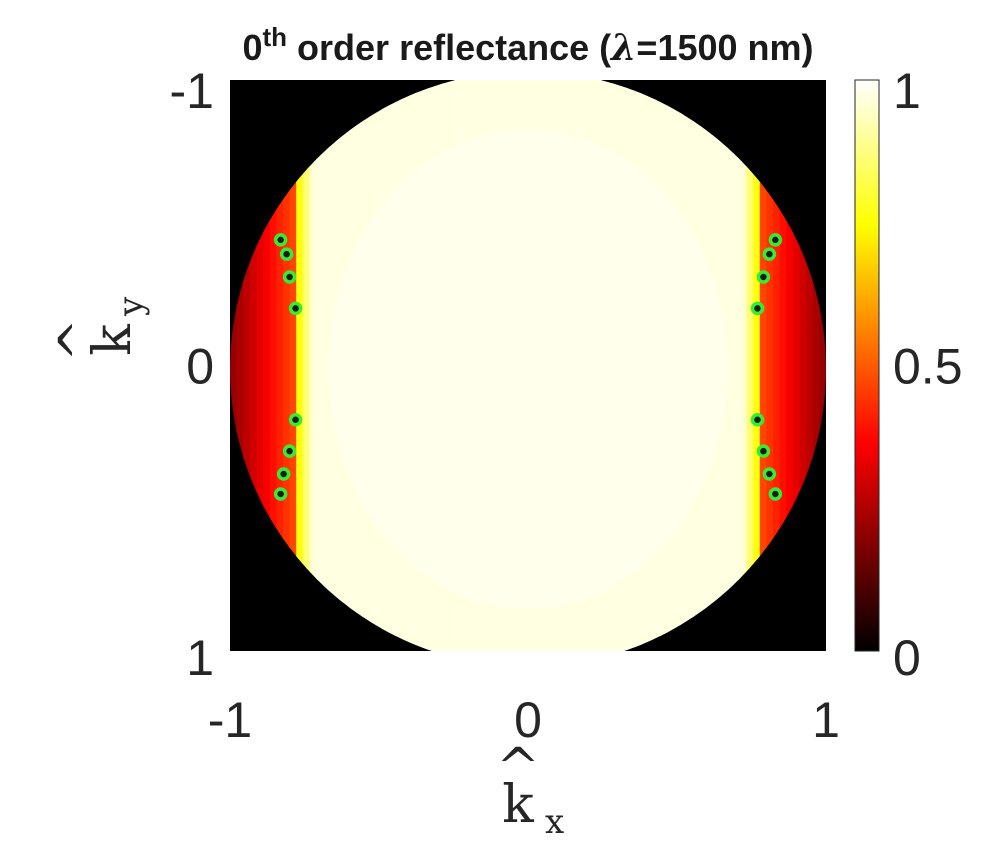 The height and width of the screenshot is (846, 997). I want to click on y-tick-label: 1, so click(200, 658).